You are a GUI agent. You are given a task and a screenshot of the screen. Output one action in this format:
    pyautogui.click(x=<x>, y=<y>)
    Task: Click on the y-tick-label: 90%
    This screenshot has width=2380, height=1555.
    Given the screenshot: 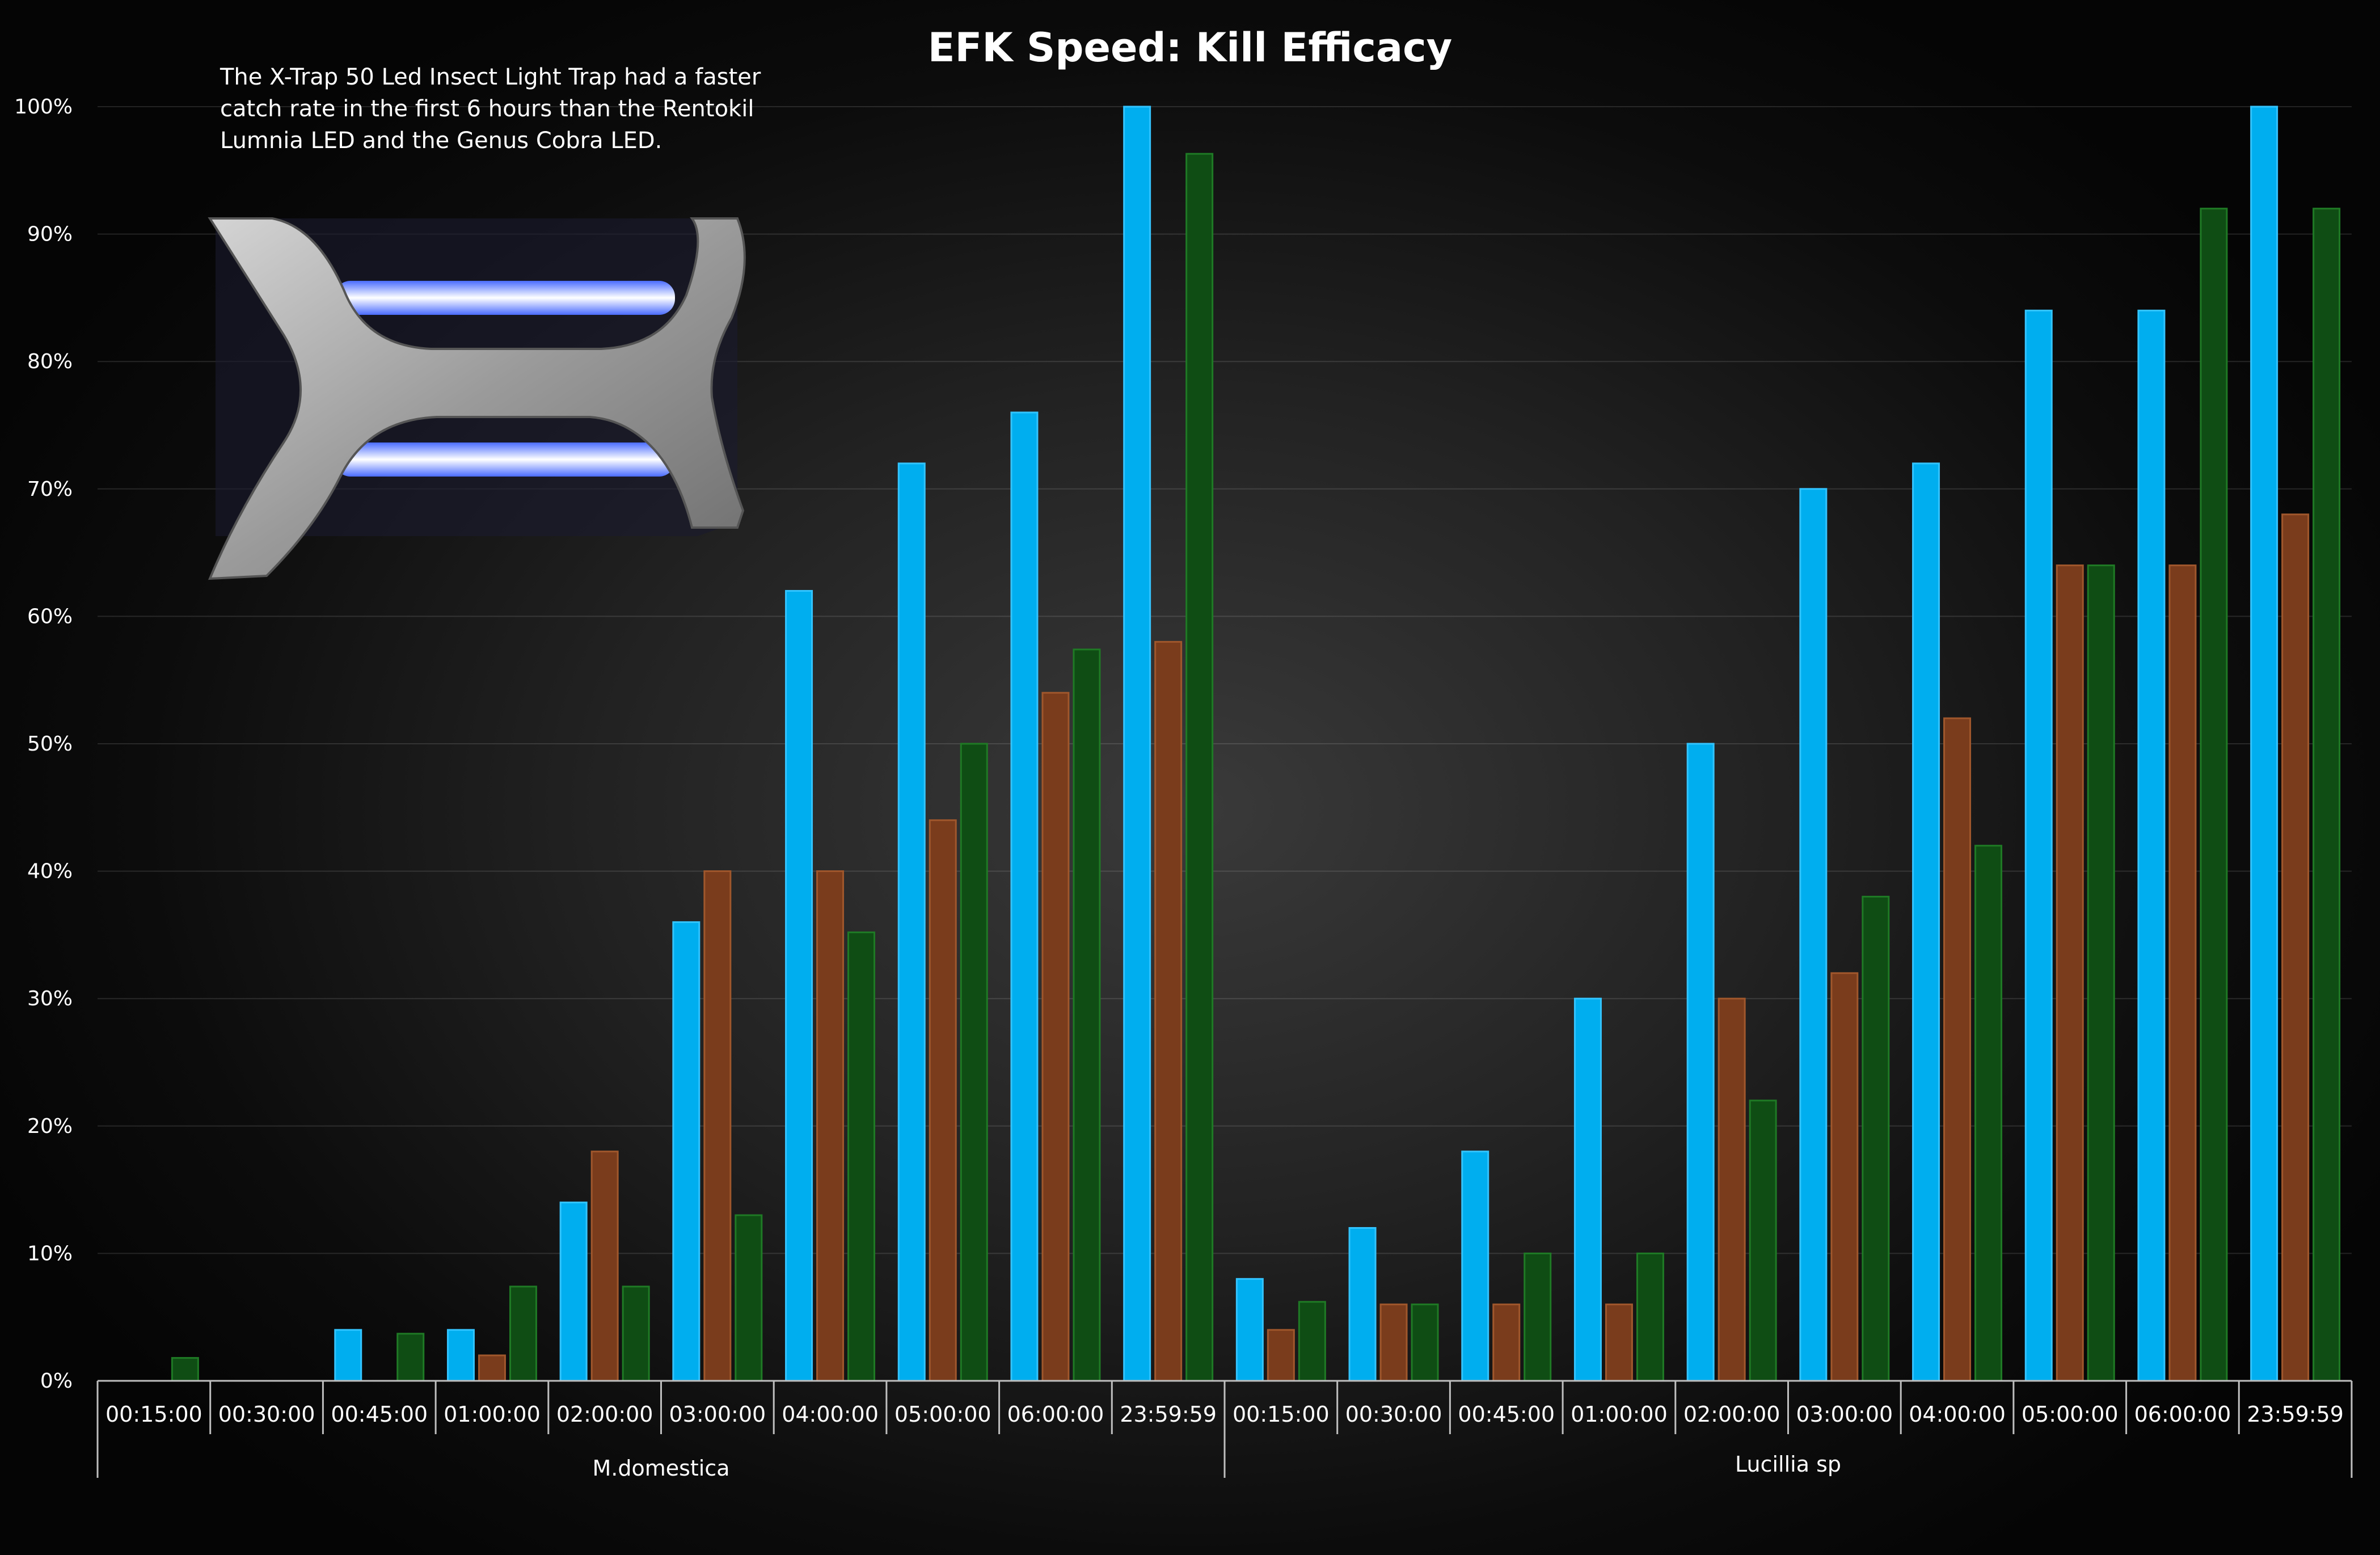 What is the action you would take?
    pyautogui.click(x=50, y=235)
    